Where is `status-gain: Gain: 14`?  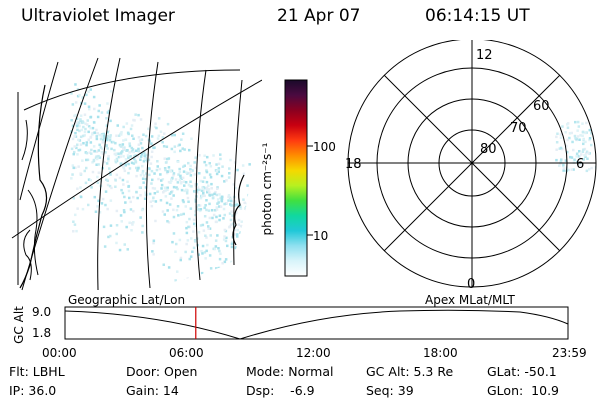
status-gain: Gain: 14 is located at coordinates (152, 390).